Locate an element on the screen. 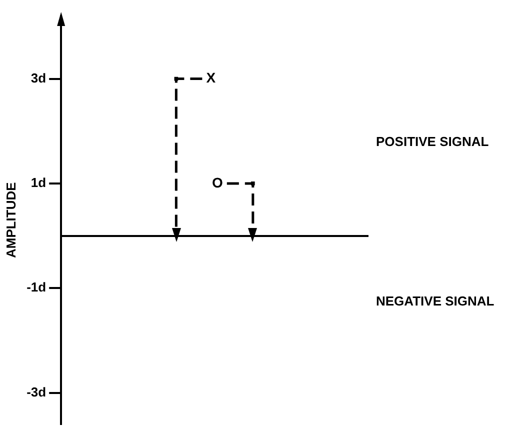  y-tick-label: -1d is located at coordinates (36, 287).